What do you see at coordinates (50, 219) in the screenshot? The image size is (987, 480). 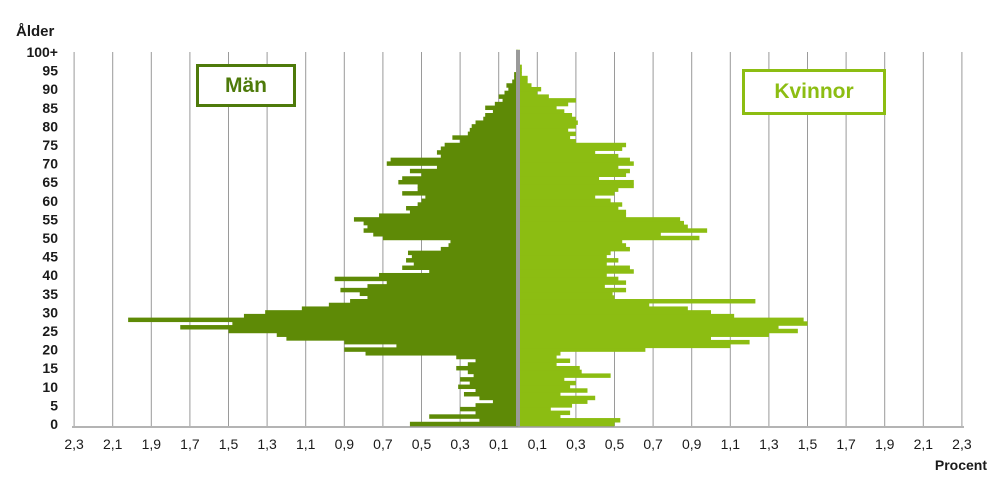 I see `y-tick-label: 55` at bounding box center [50, 219].